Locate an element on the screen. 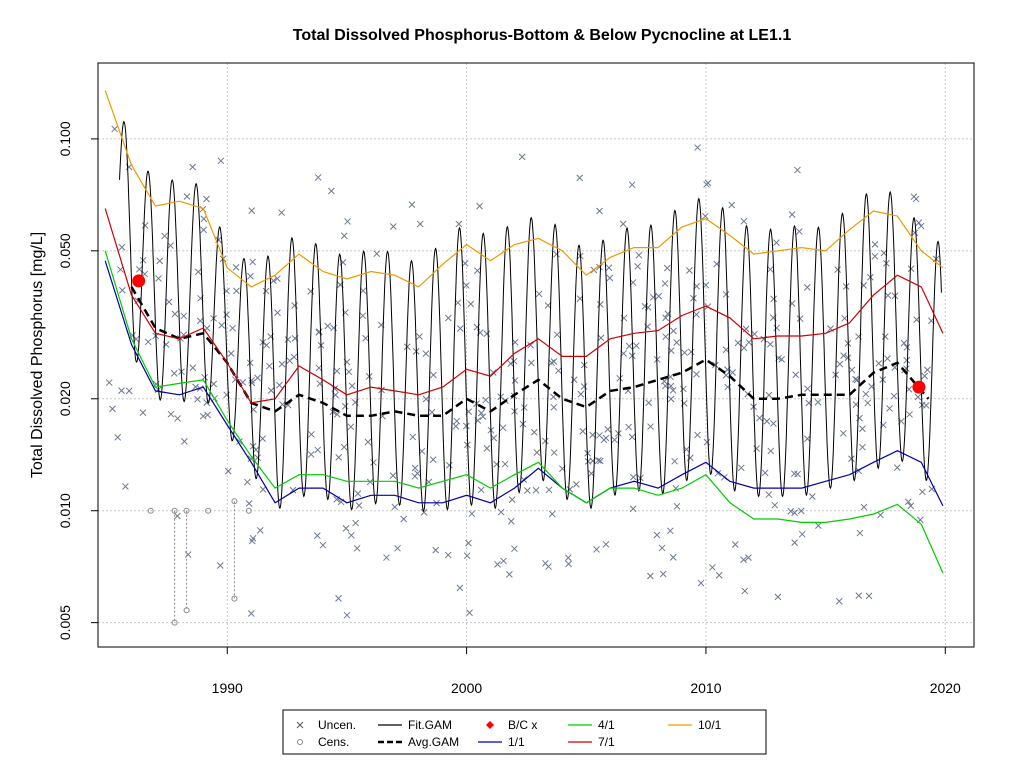  legend-label: B/C x is located at coordinates (522, 725).